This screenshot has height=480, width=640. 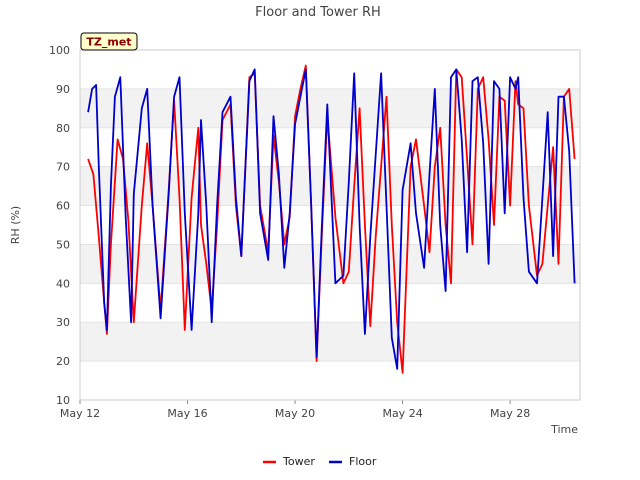 I want to click on station-badge: TZ_met, so click(x=109, y=41).